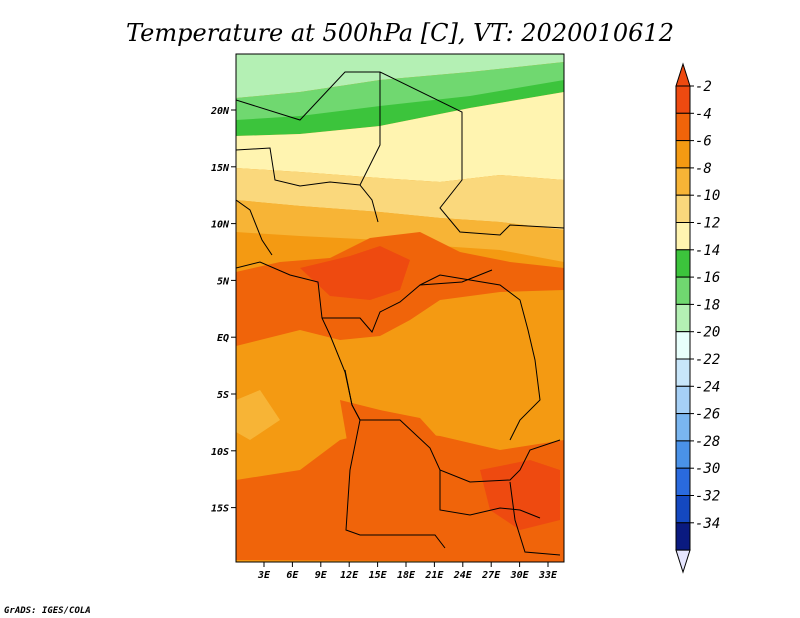 The height and width of the screenshot is (618, 800). Describe the element at coordinates (707, 387) in the screenshot. I see `colorbar-label: -24` at that location.